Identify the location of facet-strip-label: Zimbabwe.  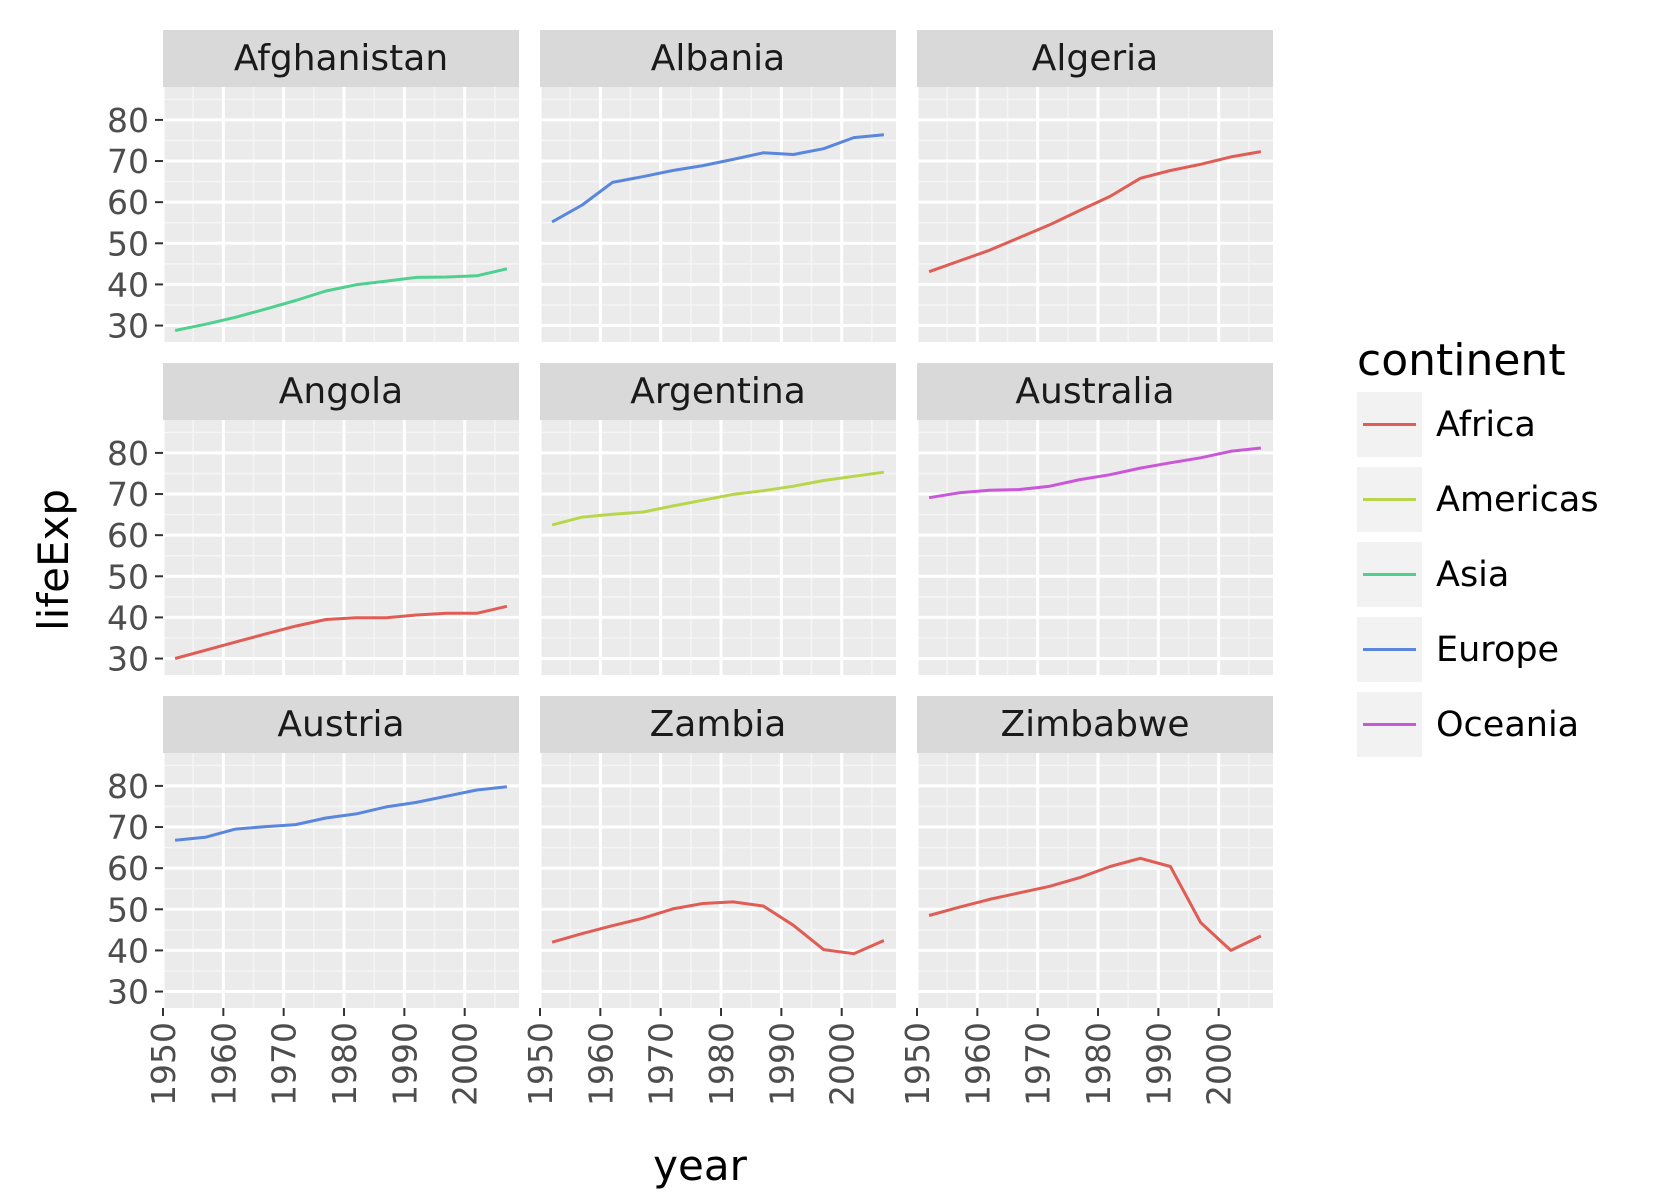
(1094, 724).